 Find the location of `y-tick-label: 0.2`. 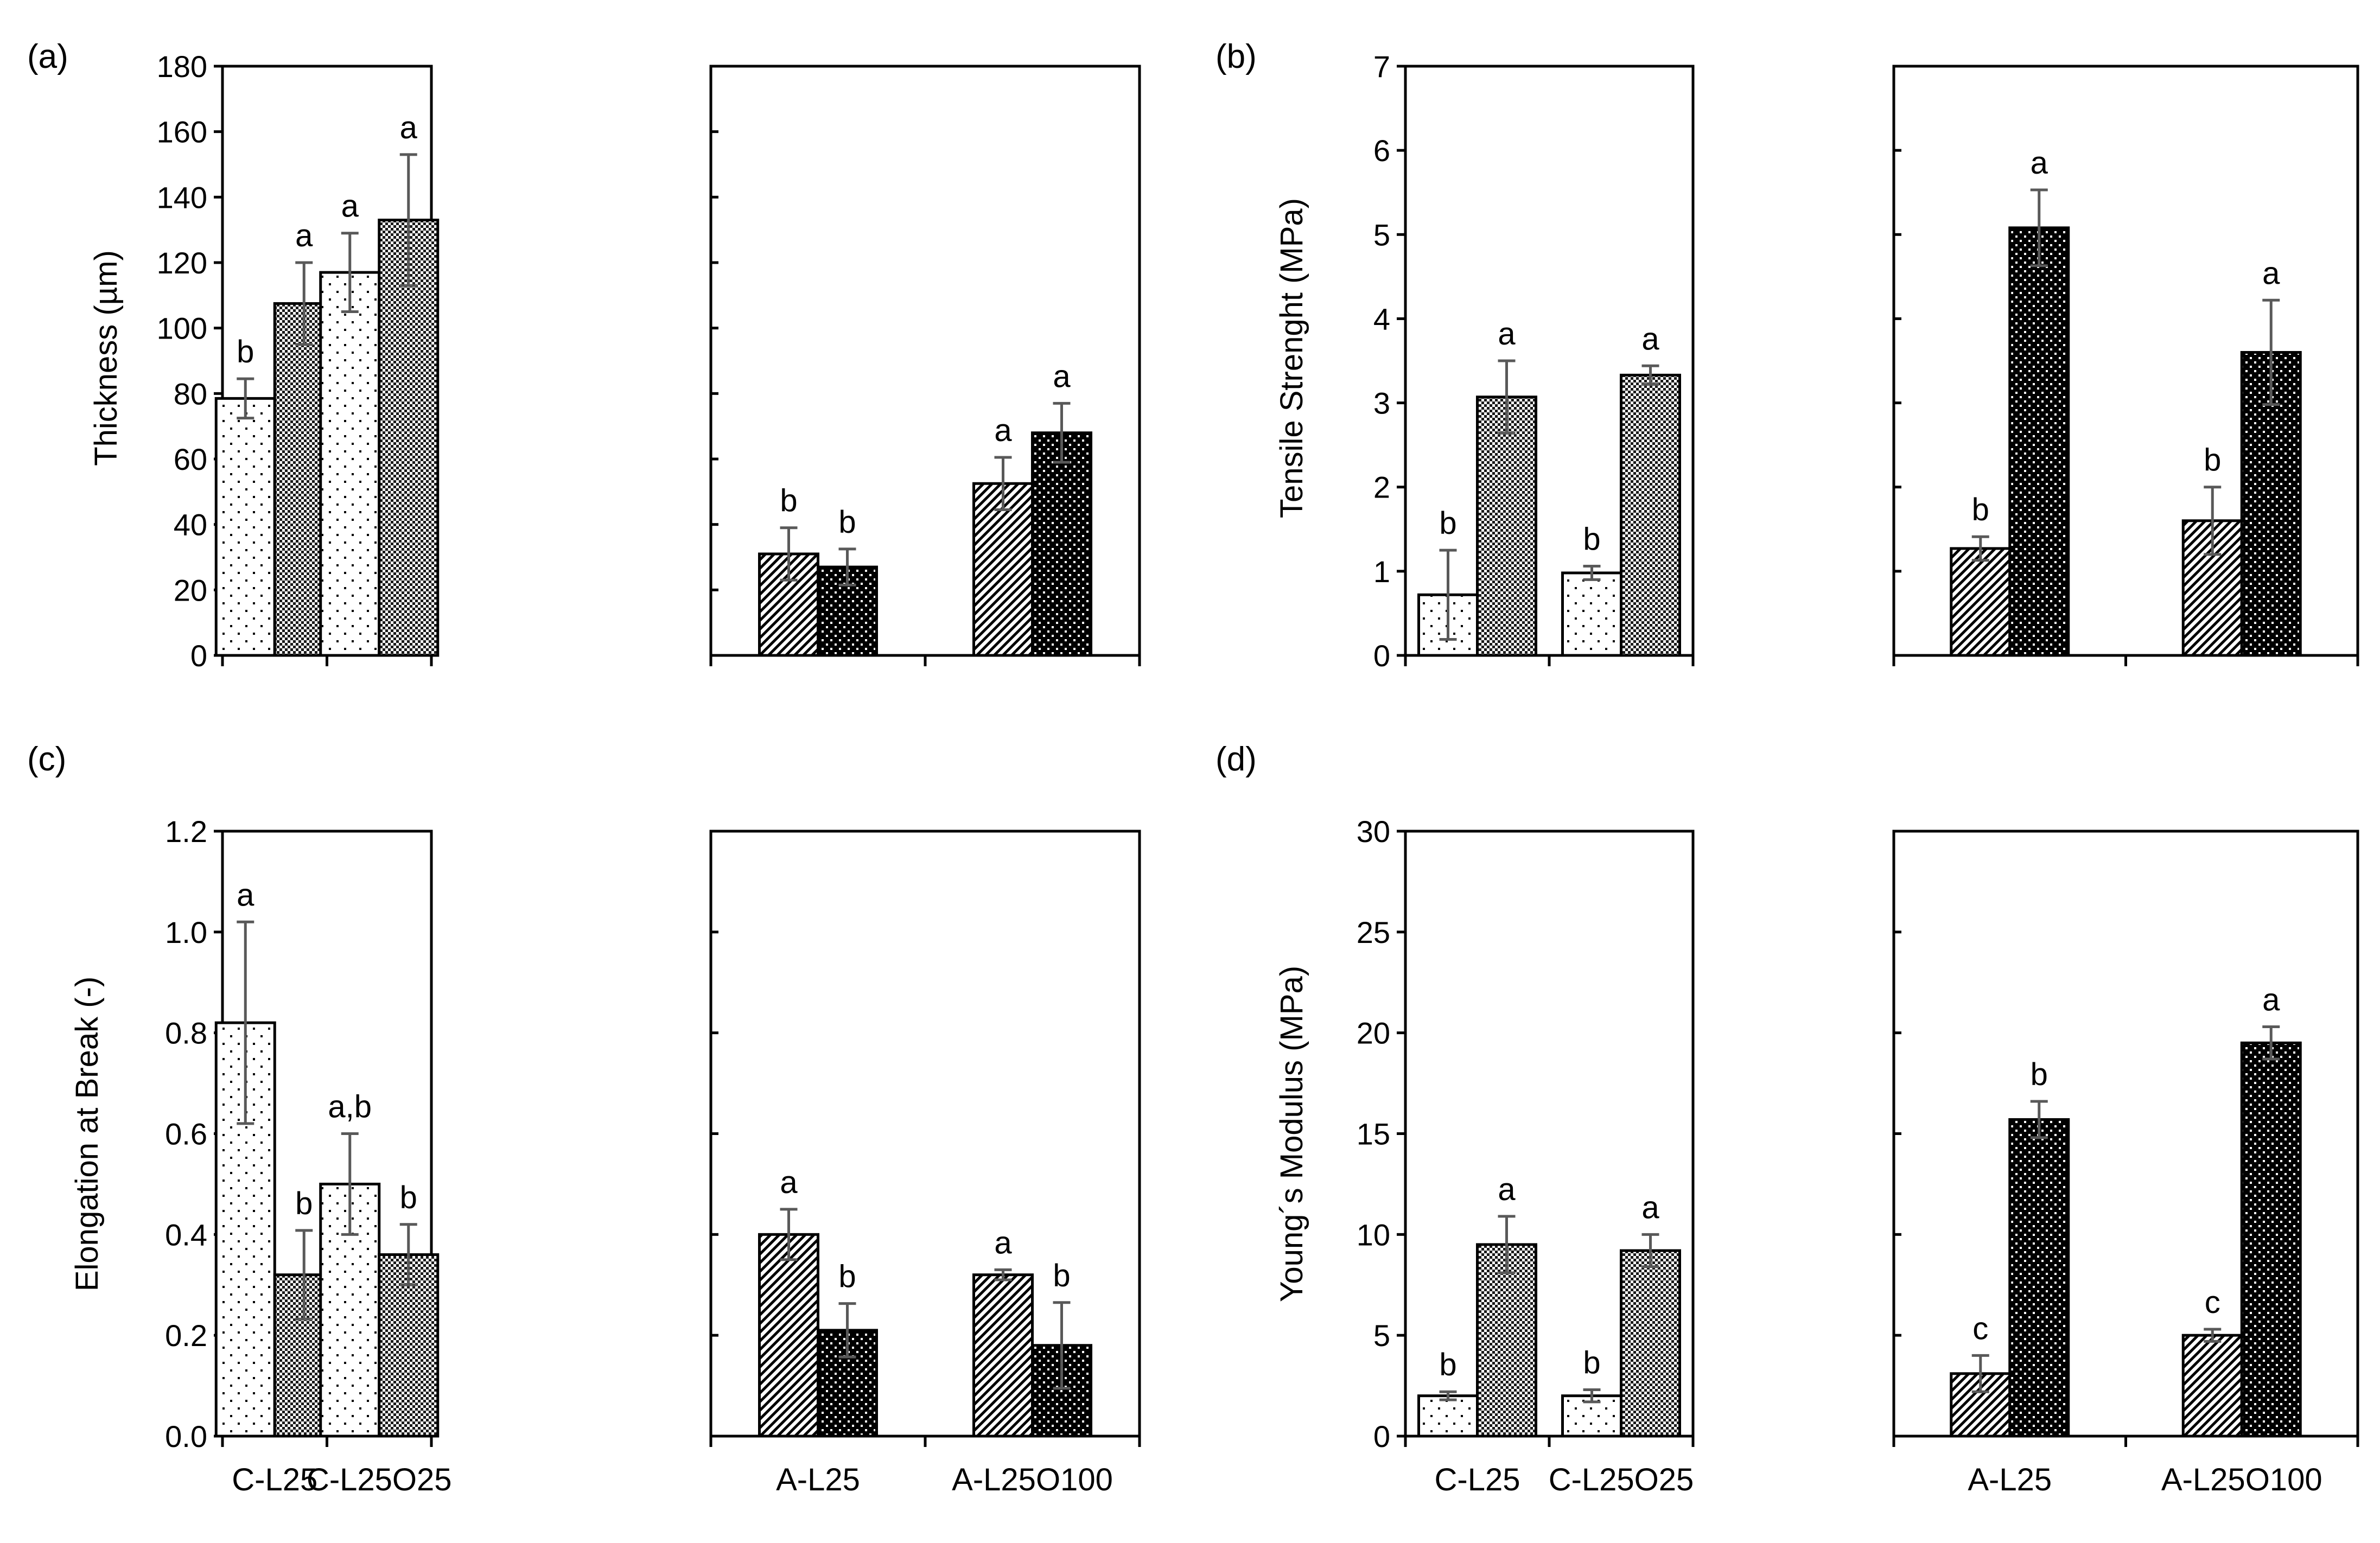

y-tick-label: 0.2 is located at coordinates (186, 1336).